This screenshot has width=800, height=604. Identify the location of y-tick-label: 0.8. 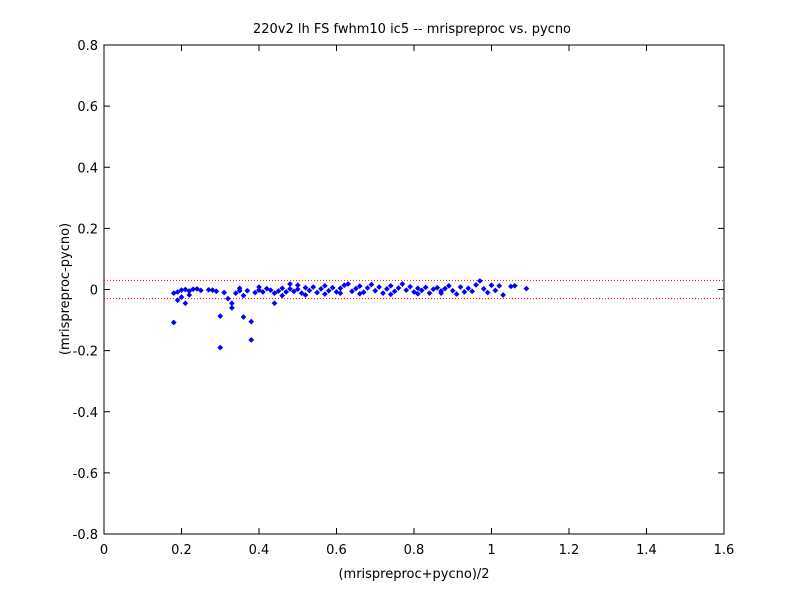
(87, 46).